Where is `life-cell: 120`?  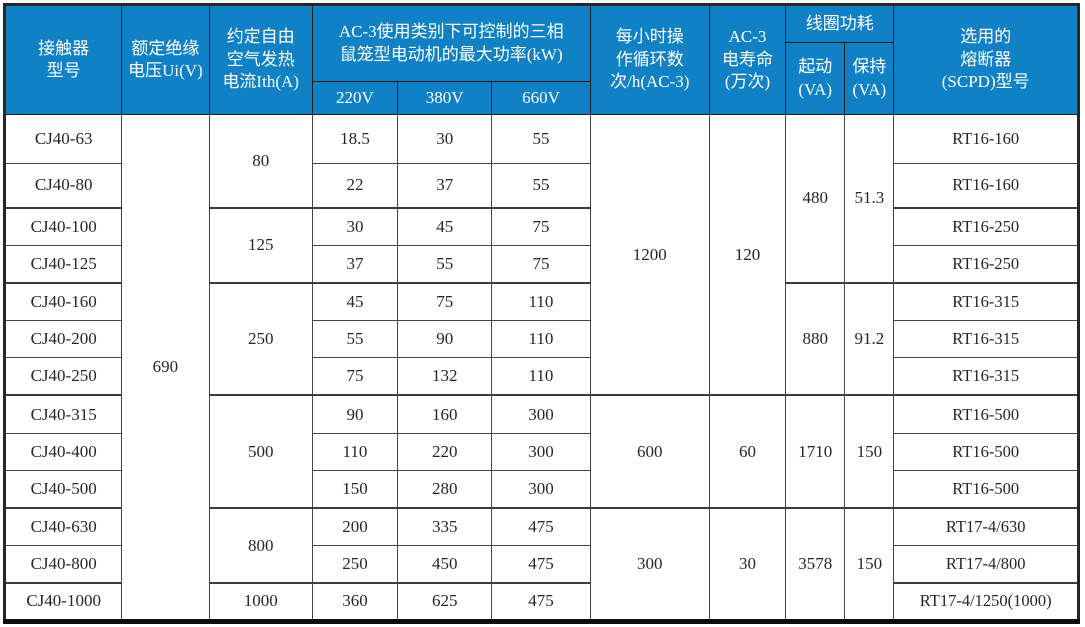
life-cell: 120 is located at coordinates (747, 255).